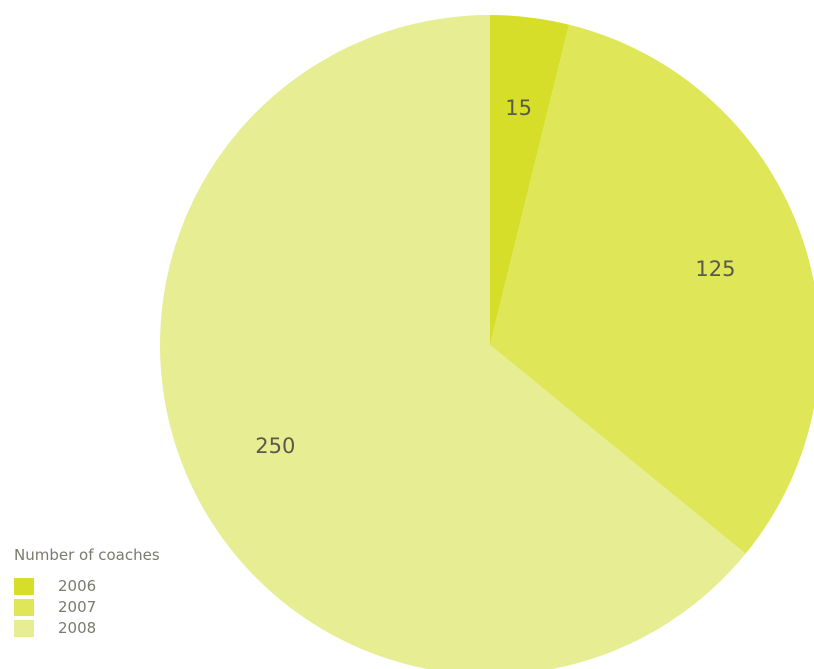 Image resolution: width=814 pixels, height=669 pixels. What do you see at coordinates (518, 108) in the screenshot?
I see `slice-value-label-2006: 15` at bounding box center [518, 108].